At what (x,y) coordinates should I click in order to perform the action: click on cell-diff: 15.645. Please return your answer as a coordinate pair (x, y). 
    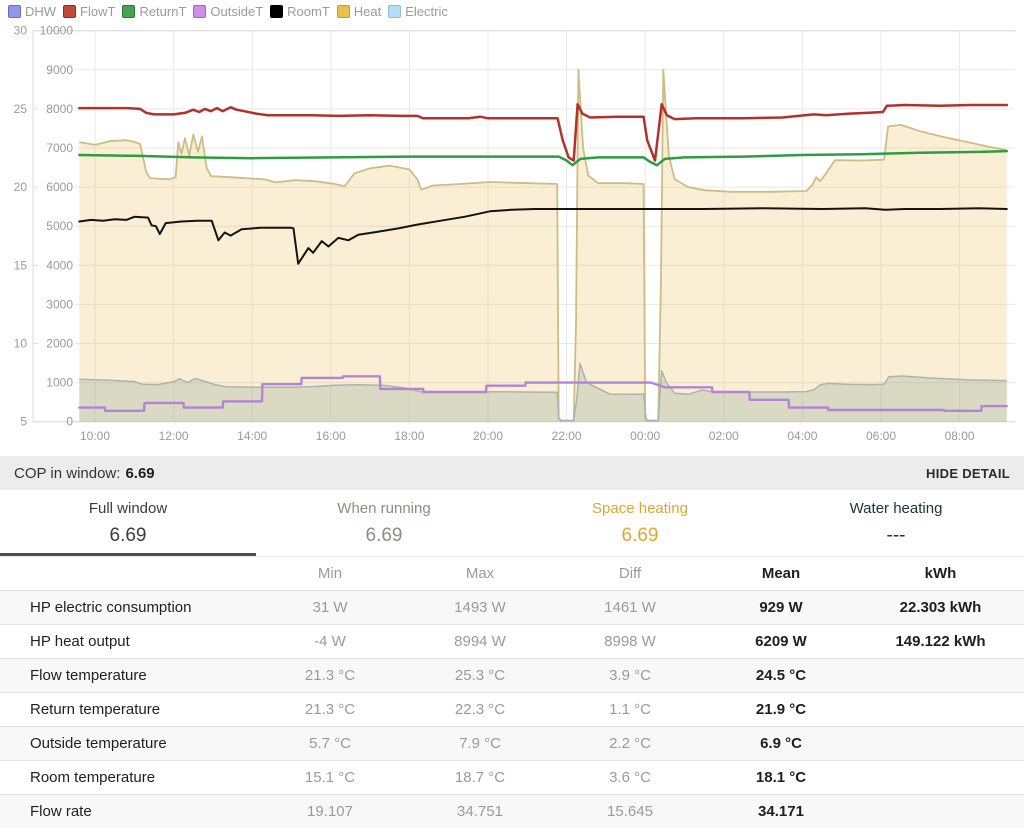
    Looking at the image, I should click on (630, 811).